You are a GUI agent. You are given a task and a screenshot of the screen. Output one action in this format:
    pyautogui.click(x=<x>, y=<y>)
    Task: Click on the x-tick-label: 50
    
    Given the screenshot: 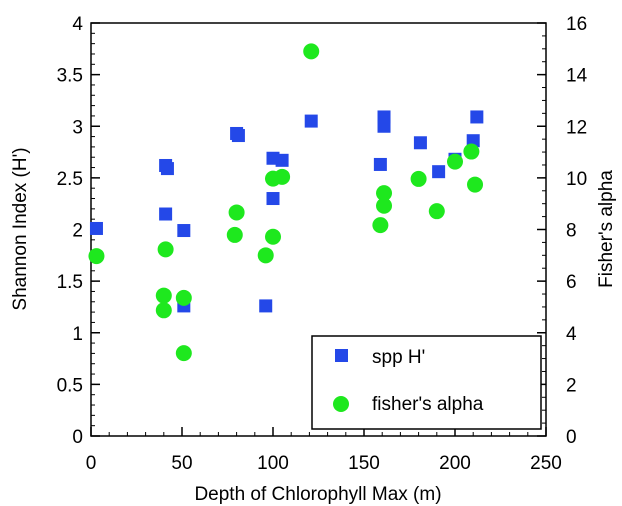 What is the action you would take?
    pyautogui.click(x=181, y=463)
    